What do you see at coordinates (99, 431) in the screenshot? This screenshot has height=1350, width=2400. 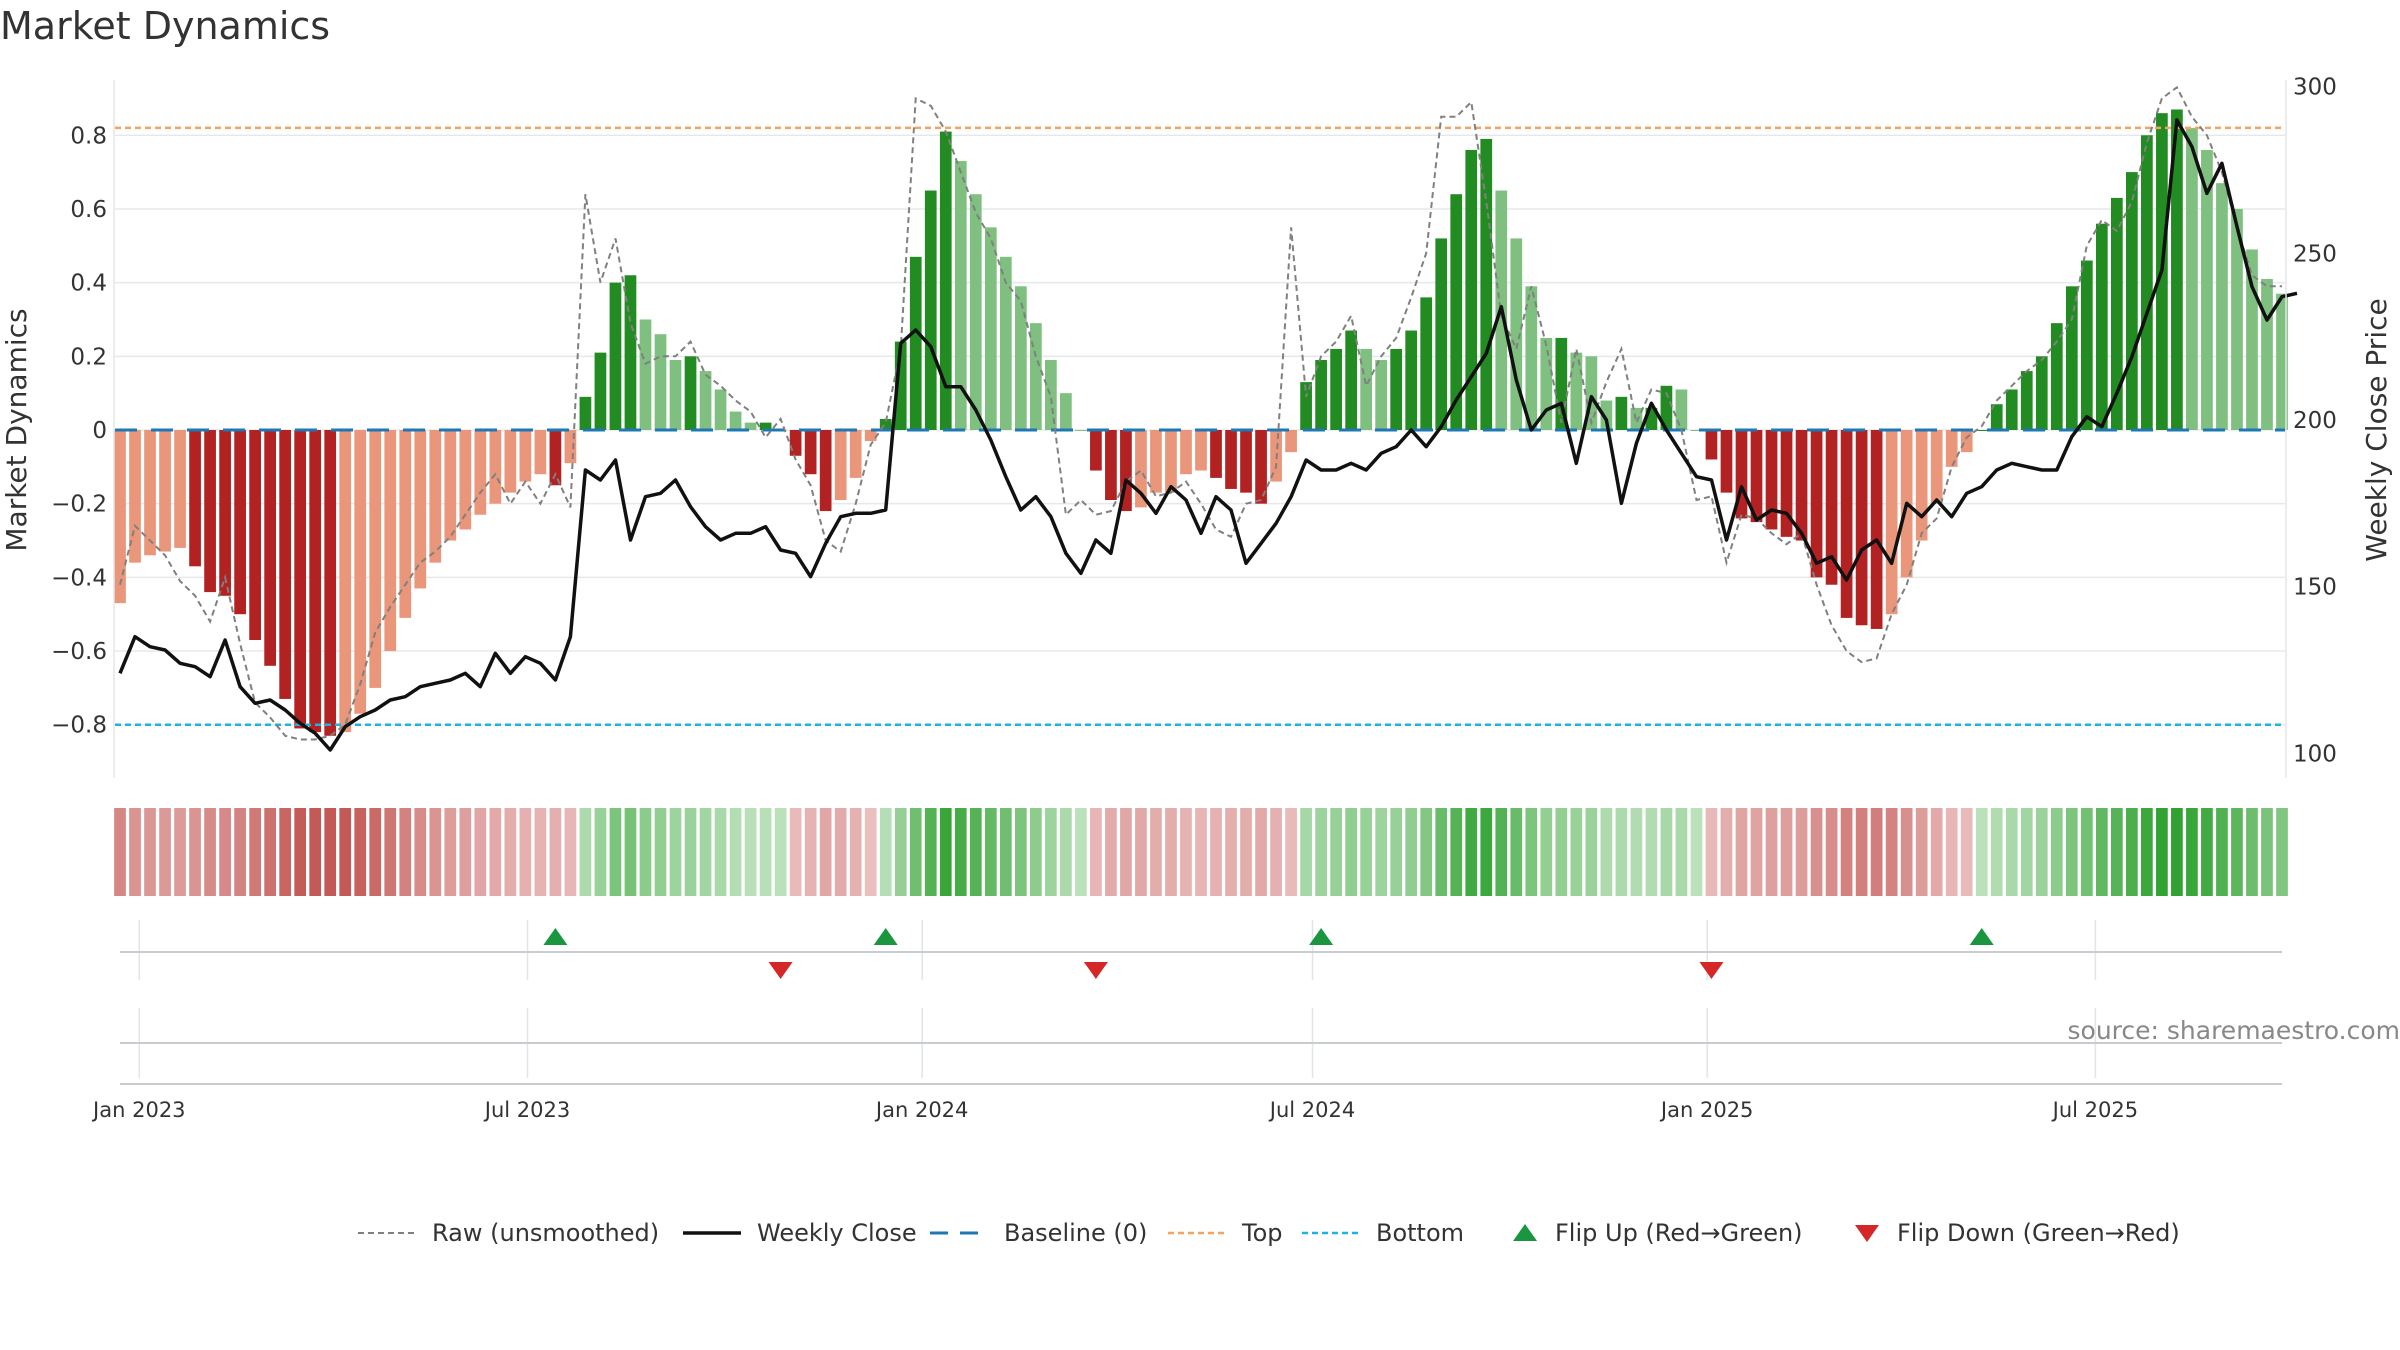 I see `left-tick-label: 0` at bounding box center [99, 431].